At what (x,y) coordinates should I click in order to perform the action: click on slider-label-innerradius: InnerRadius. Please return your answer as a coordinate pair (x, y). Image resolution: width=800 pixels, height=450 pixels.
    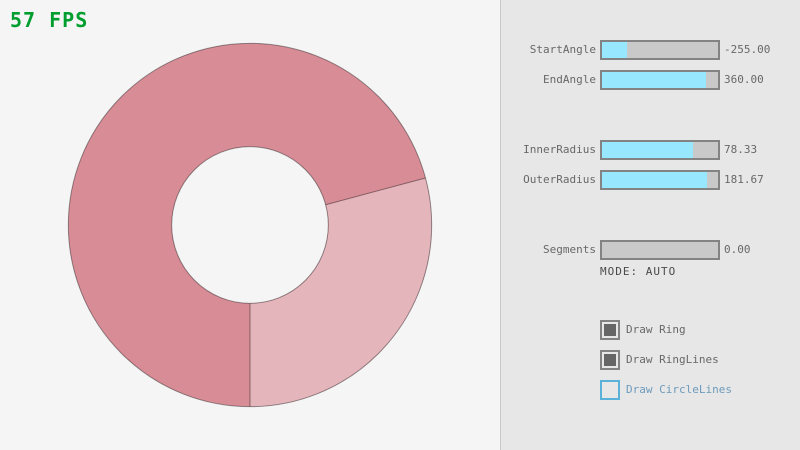
    Looking at the image, I should click on (559, 149).